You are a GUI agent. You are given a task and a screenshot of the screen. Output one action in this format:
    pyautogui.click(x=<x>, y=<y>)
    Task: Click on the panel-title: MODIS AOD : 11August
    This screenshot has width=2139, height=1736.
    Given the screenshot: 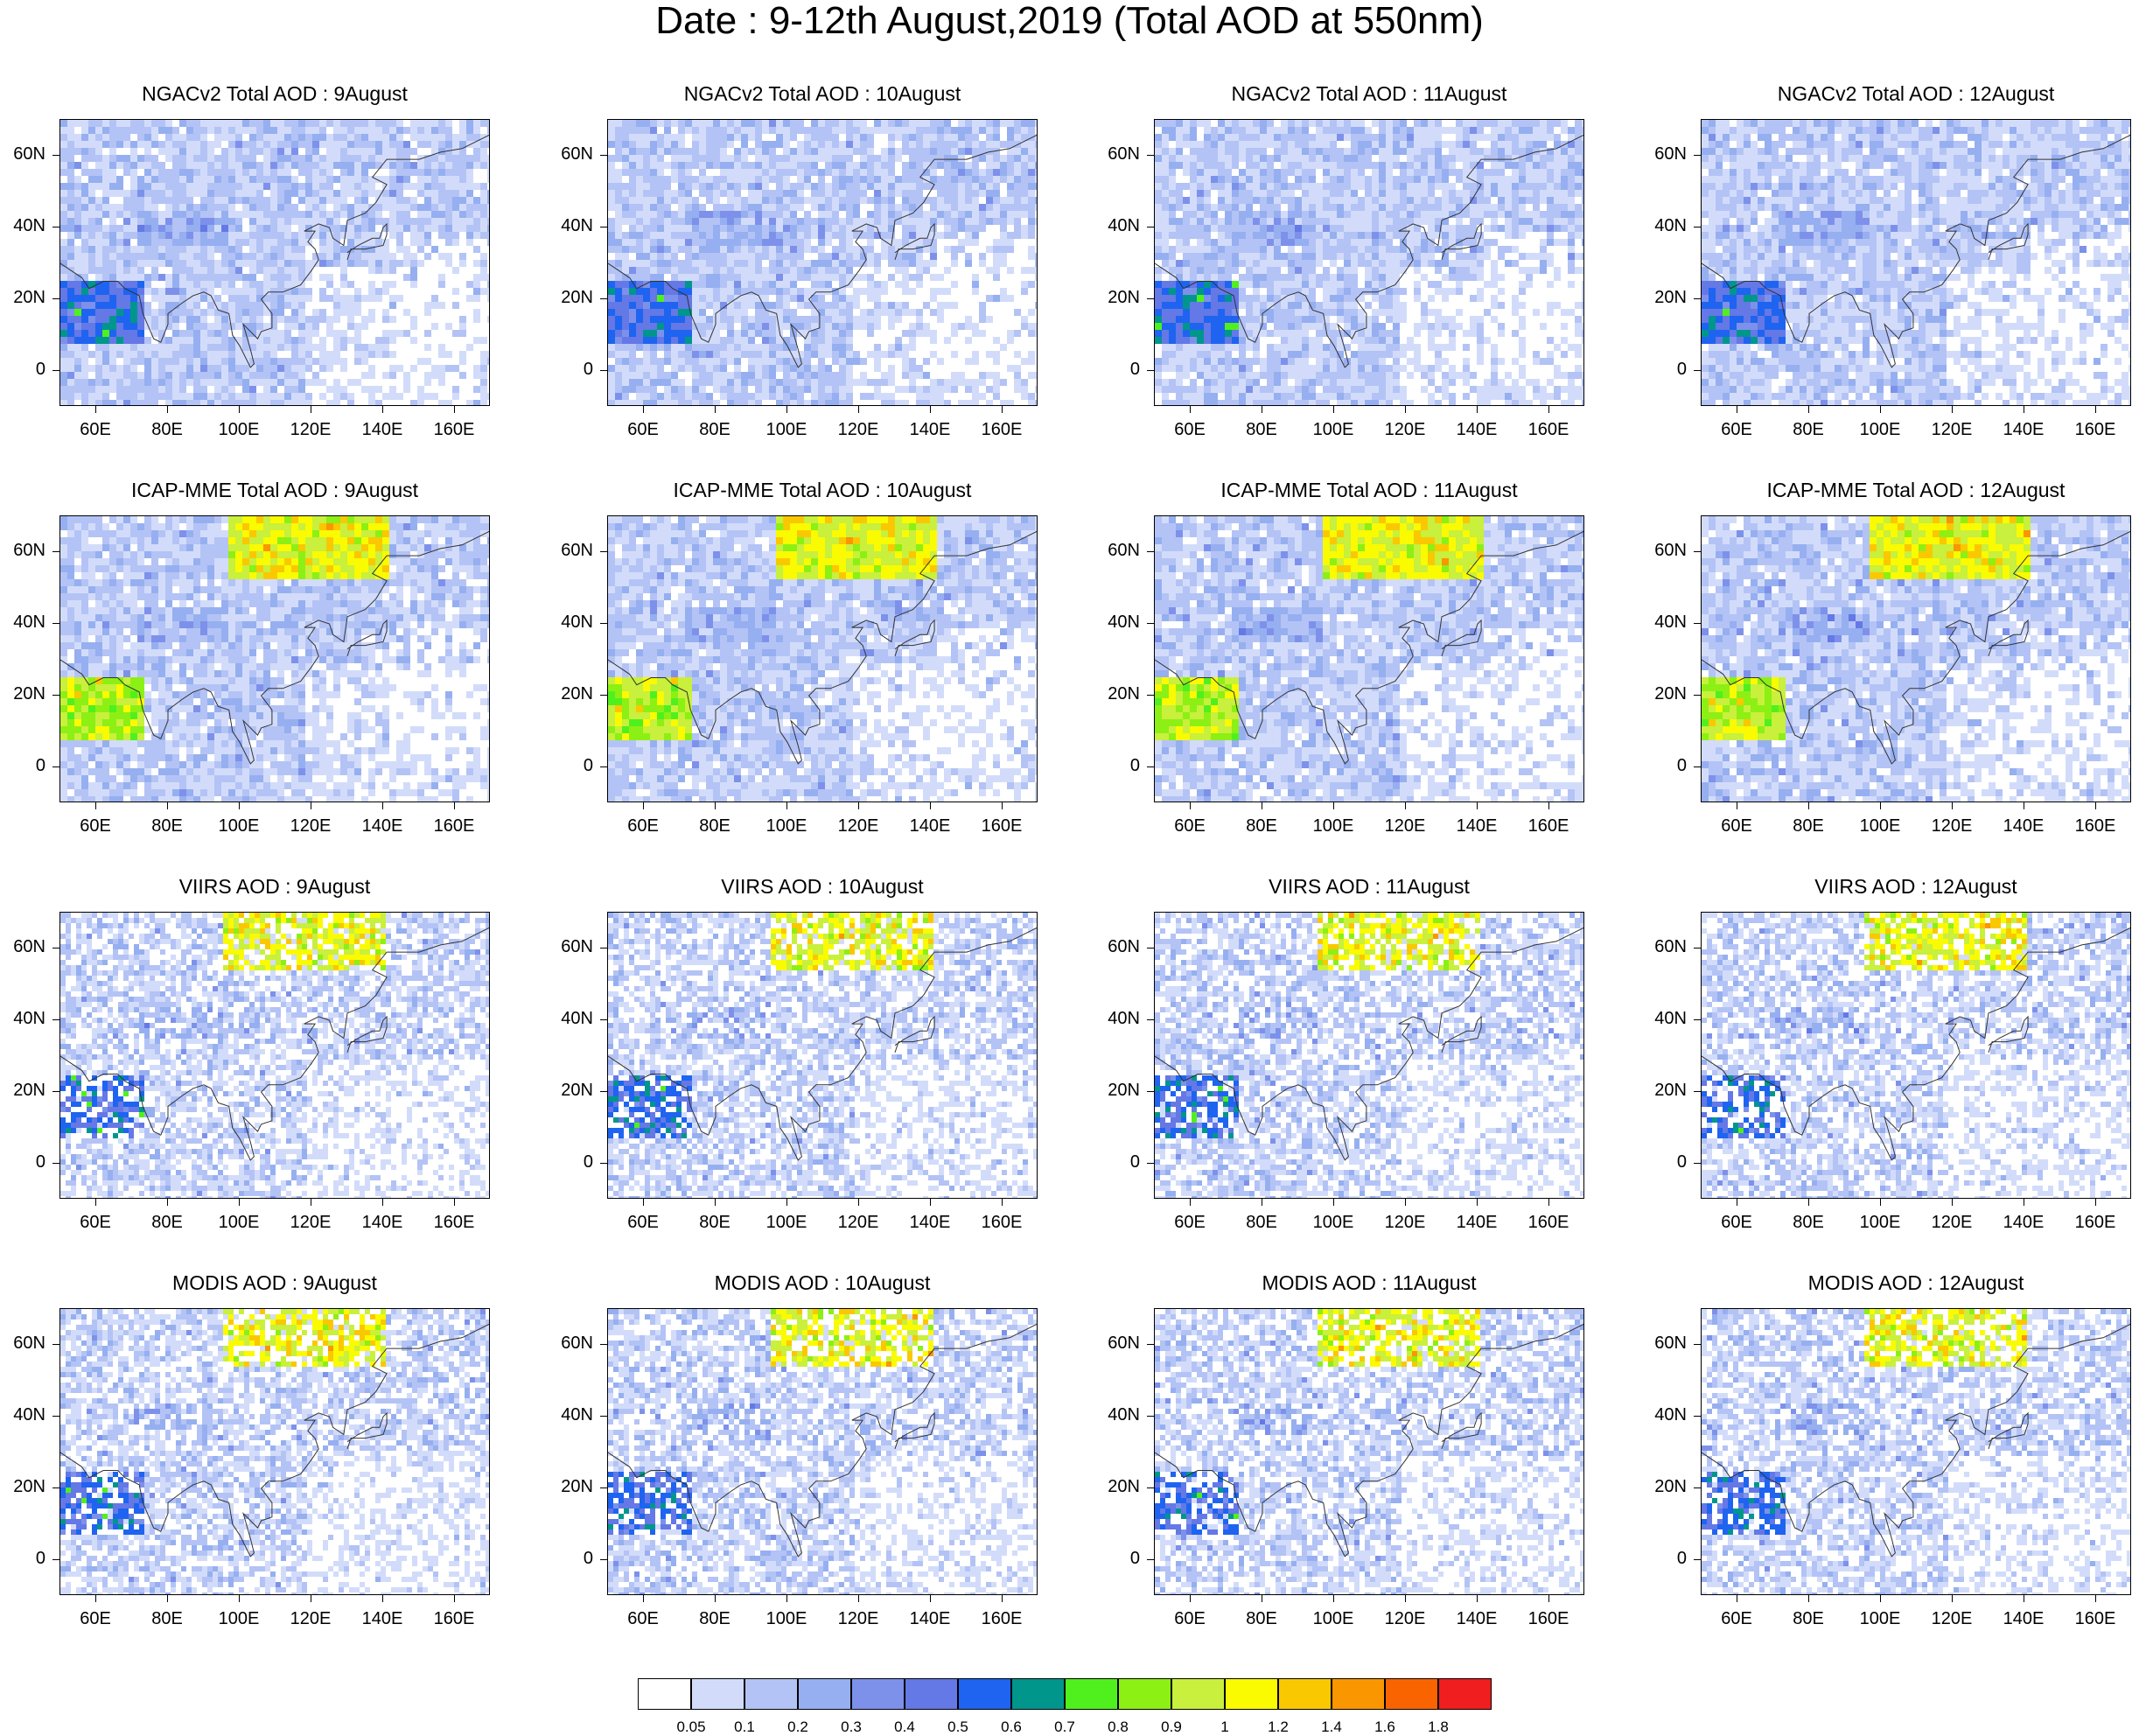 What is the action you would take?
    pyautogui.click(x=1369, y=1283)
    